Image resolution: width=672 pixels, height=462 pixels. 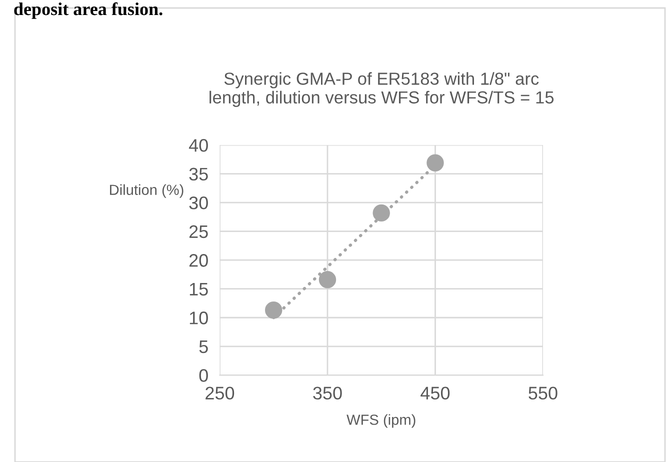 What do you see at coordinates (382, 90) in the screenshot?
I see `chart-title: Synergic GMA-P of ER5183 with 1/8" arc length, dilution versus WFS for WFS/TS = 15` at bounding box center [382, 90].